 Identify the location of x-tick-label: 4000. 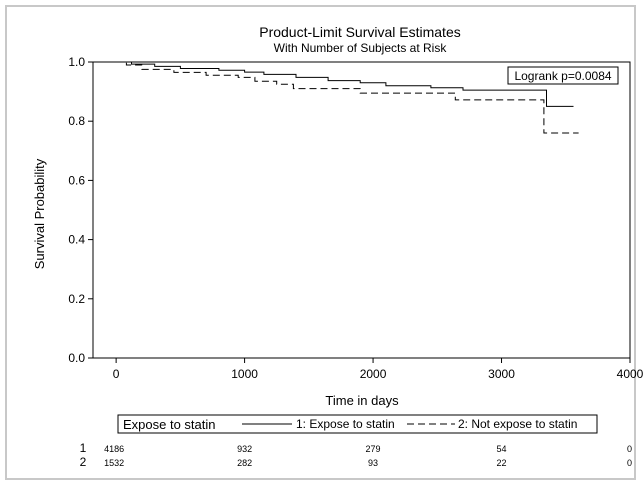
(630, 374).